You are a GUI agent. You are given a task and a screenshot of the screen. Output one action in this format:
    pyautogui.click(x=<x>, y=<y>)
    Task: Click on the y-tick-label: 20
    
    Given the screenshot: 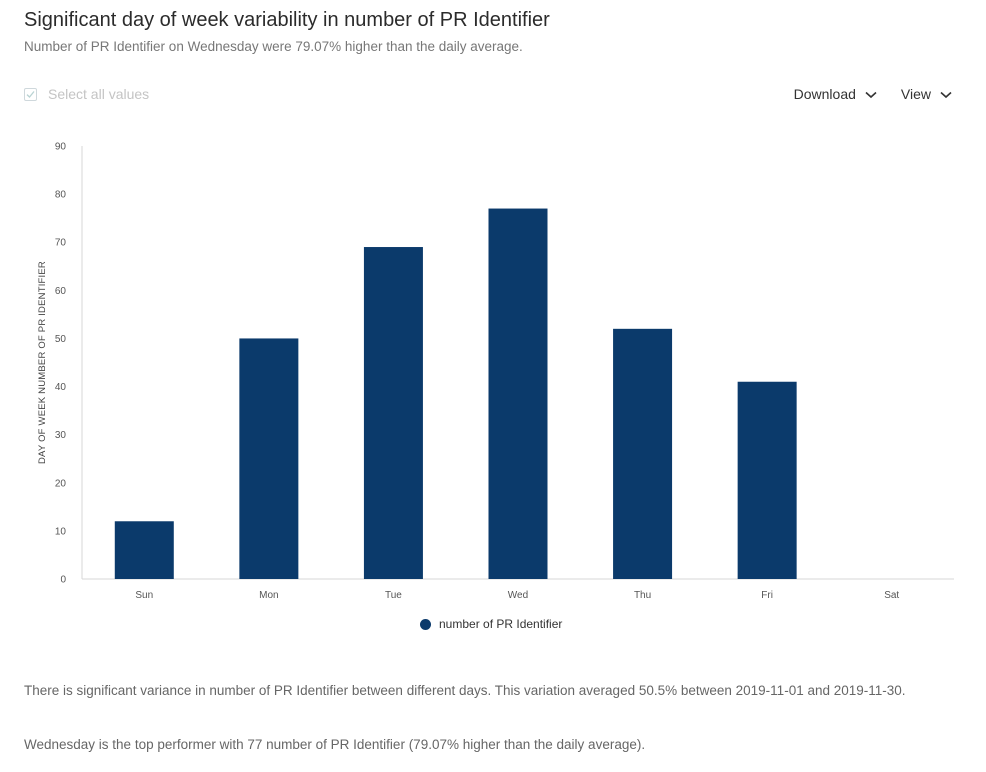 What is the action you would take?
    pyautogui.click(x=61, y=483)
    